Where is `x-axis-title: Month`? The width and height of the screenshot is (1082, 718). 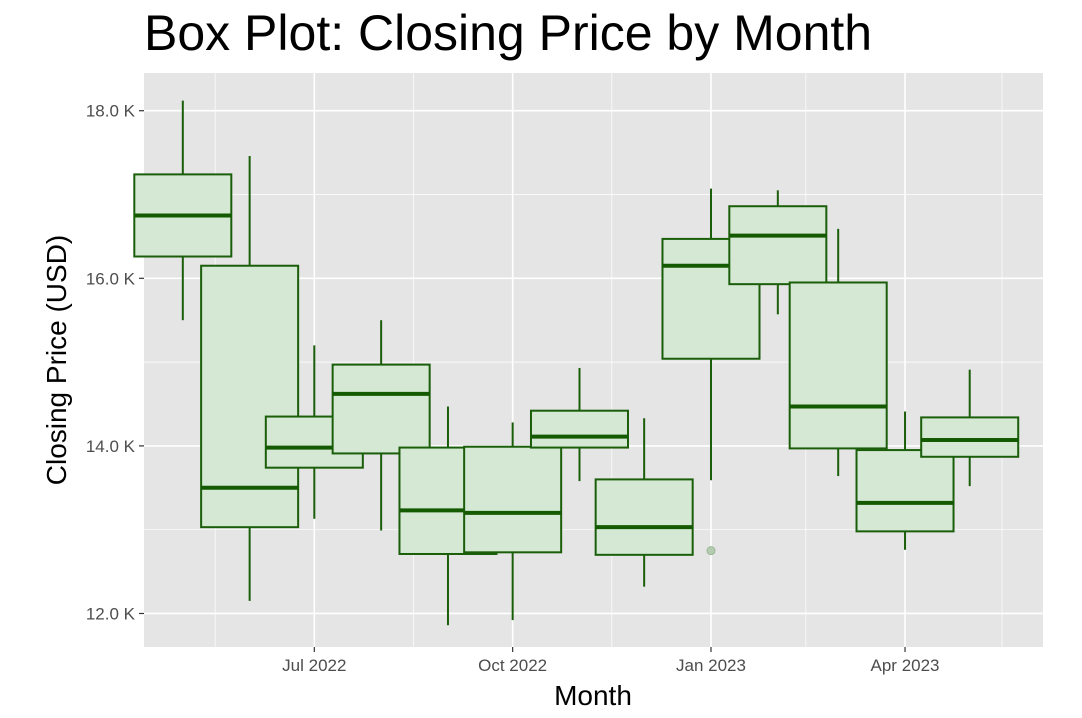
x-axis-title: Month is located at coordinates (593, 695).